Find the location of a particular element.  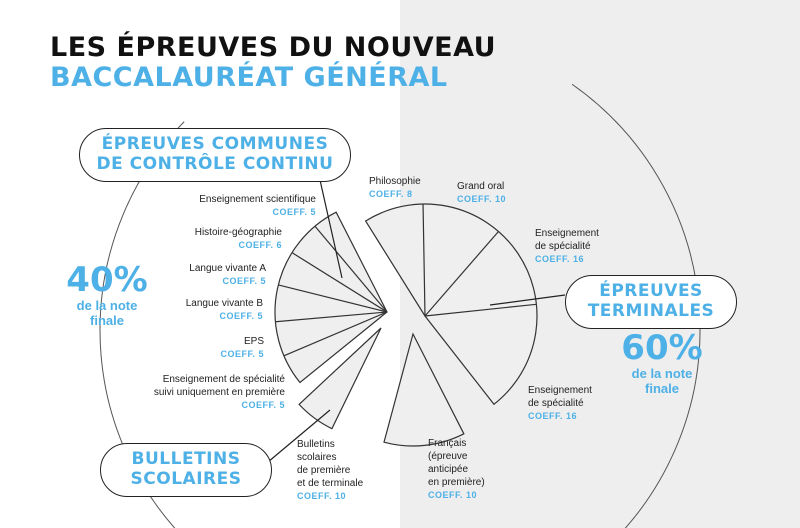

share-left-line2: finale is located at coordinates (107, 320).